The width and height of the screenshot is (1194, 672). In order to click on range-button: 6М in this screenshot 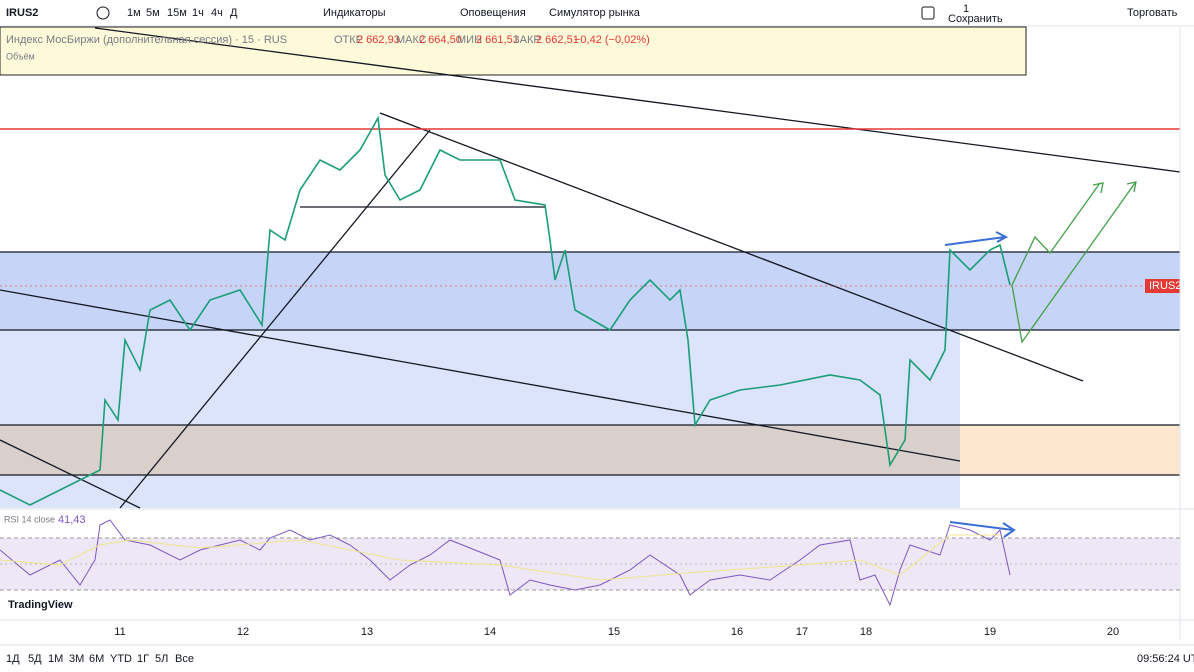, I will do `click(96, 659)`.